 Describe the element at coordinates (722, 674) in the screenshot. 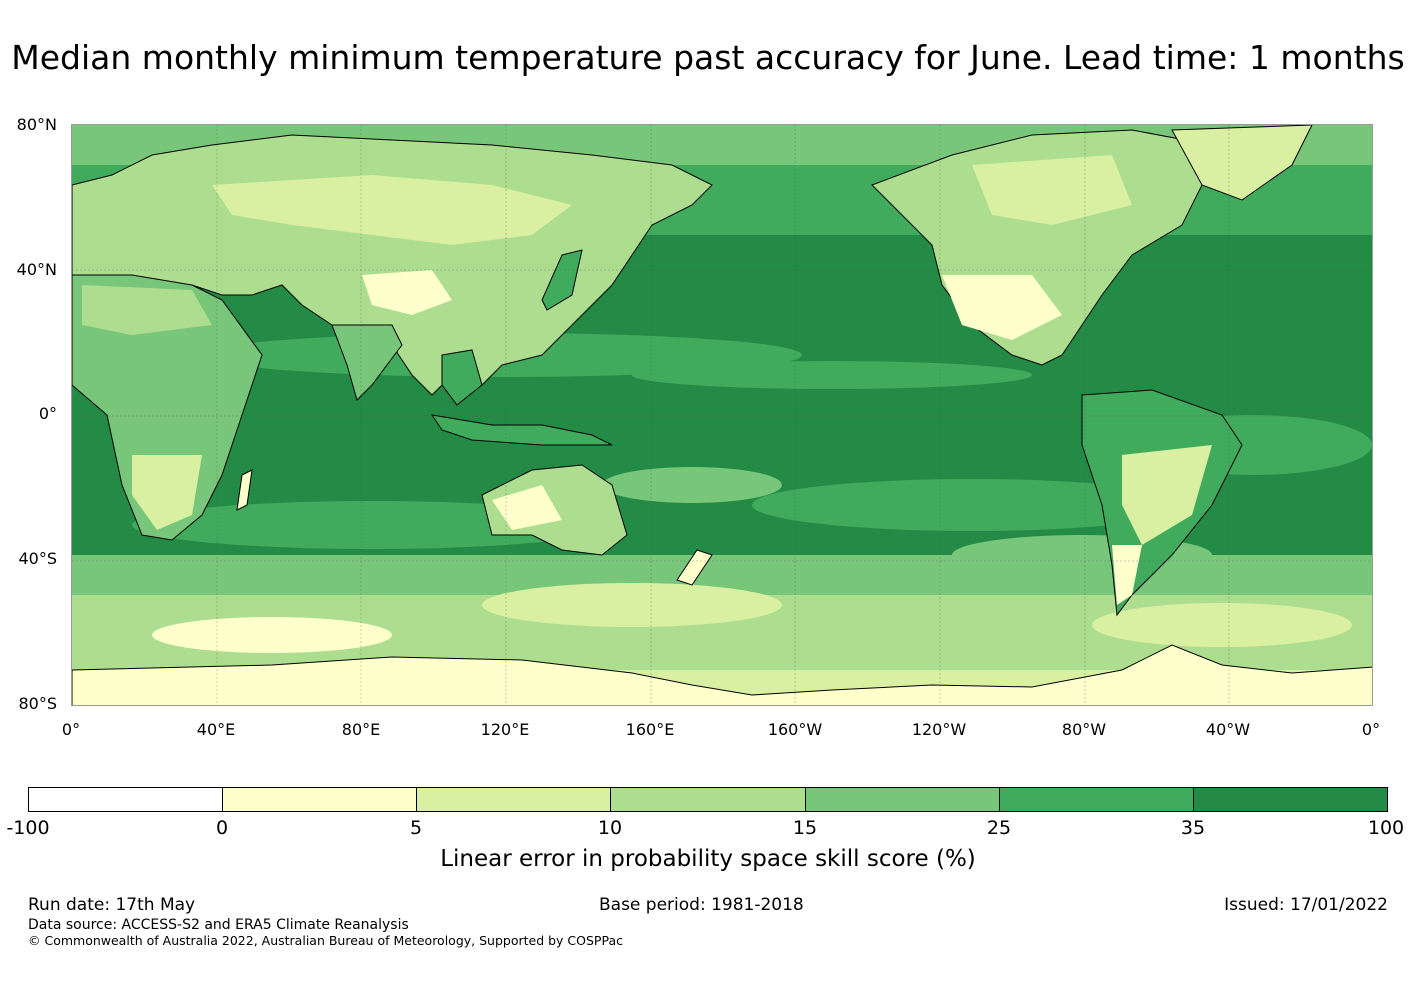

I see `antarctica-landmass` at that location.